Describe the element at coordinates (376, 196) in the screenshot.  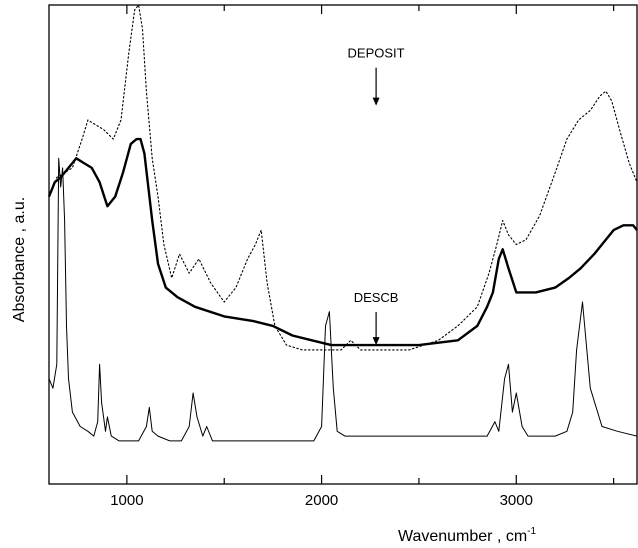
I see `annotations-layer: DEPOSIT DESCB` at that location.